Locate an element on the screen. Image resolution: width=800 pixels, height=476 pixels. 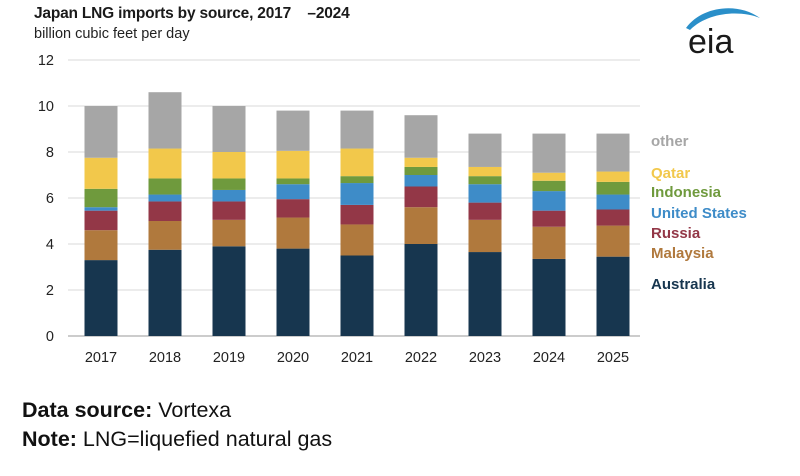
data-source-label: Data source: is located at coordinates (87, 410).